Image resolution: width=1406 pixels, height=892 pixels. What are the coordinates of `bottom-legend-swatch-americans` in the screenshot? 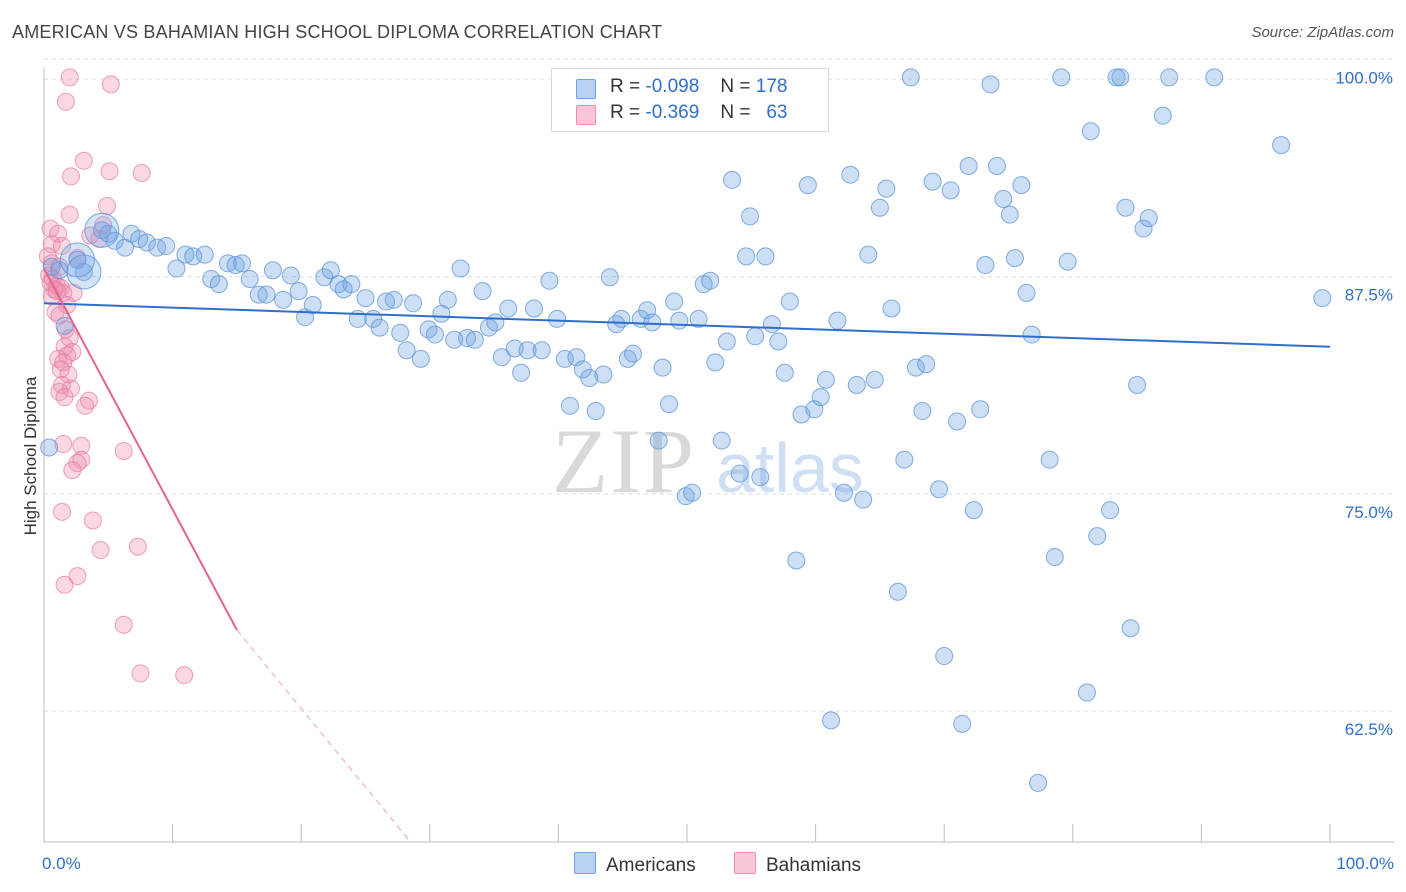 It's located at (585, 863).